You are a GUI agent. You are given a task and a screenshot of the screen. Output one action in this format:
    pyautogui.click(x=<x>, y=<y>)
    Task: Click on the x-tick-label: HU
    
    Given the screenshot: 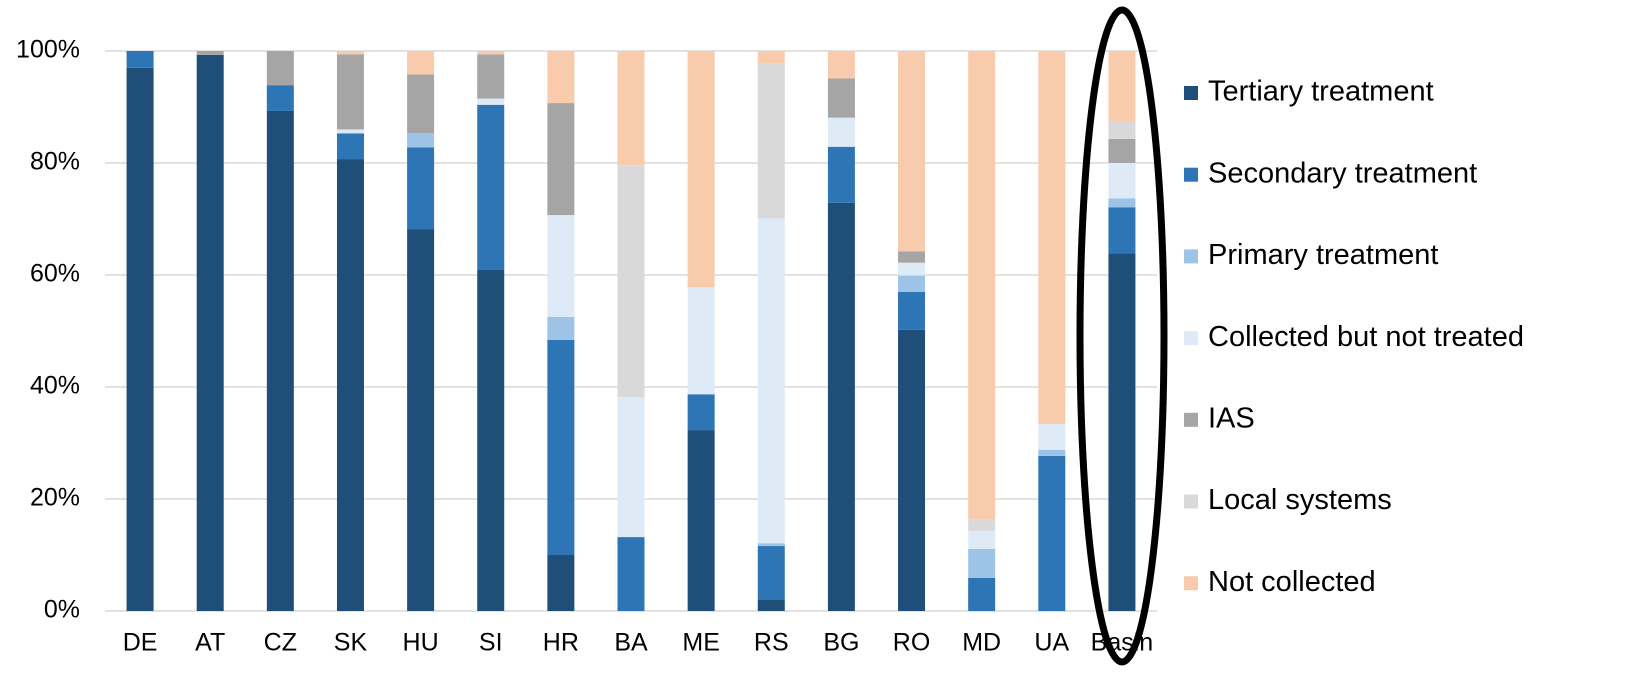 What is the action you would take?
    pyautogui.click(x=421, y=643)
    